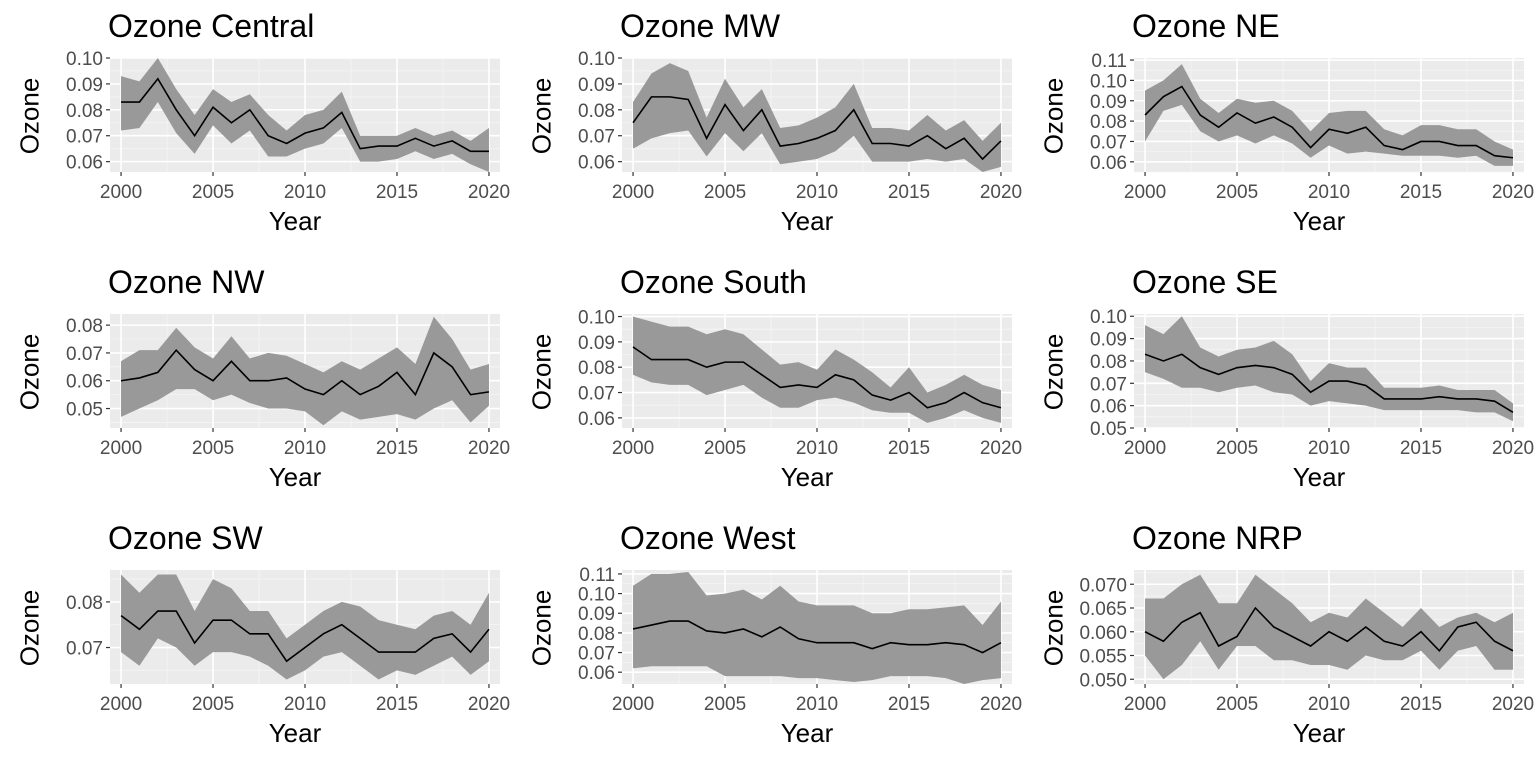  Describe the element at coordinates (1103, 585) in the screenshot. I see `y-tick-label: 0.070` at that location.